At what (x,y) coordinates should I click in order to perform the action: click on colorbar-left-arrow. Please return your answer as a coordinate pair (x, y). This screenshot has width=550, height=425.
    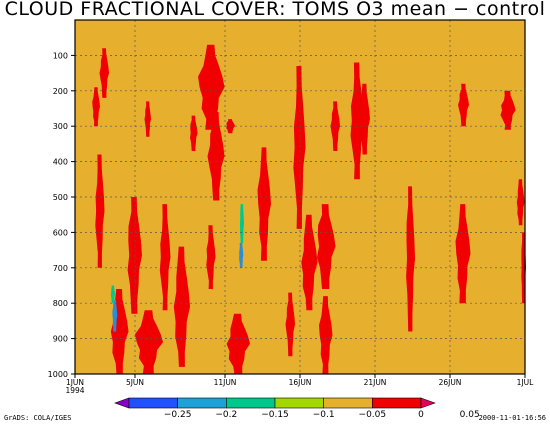
    Looking at the image, I should click on (122, 403).